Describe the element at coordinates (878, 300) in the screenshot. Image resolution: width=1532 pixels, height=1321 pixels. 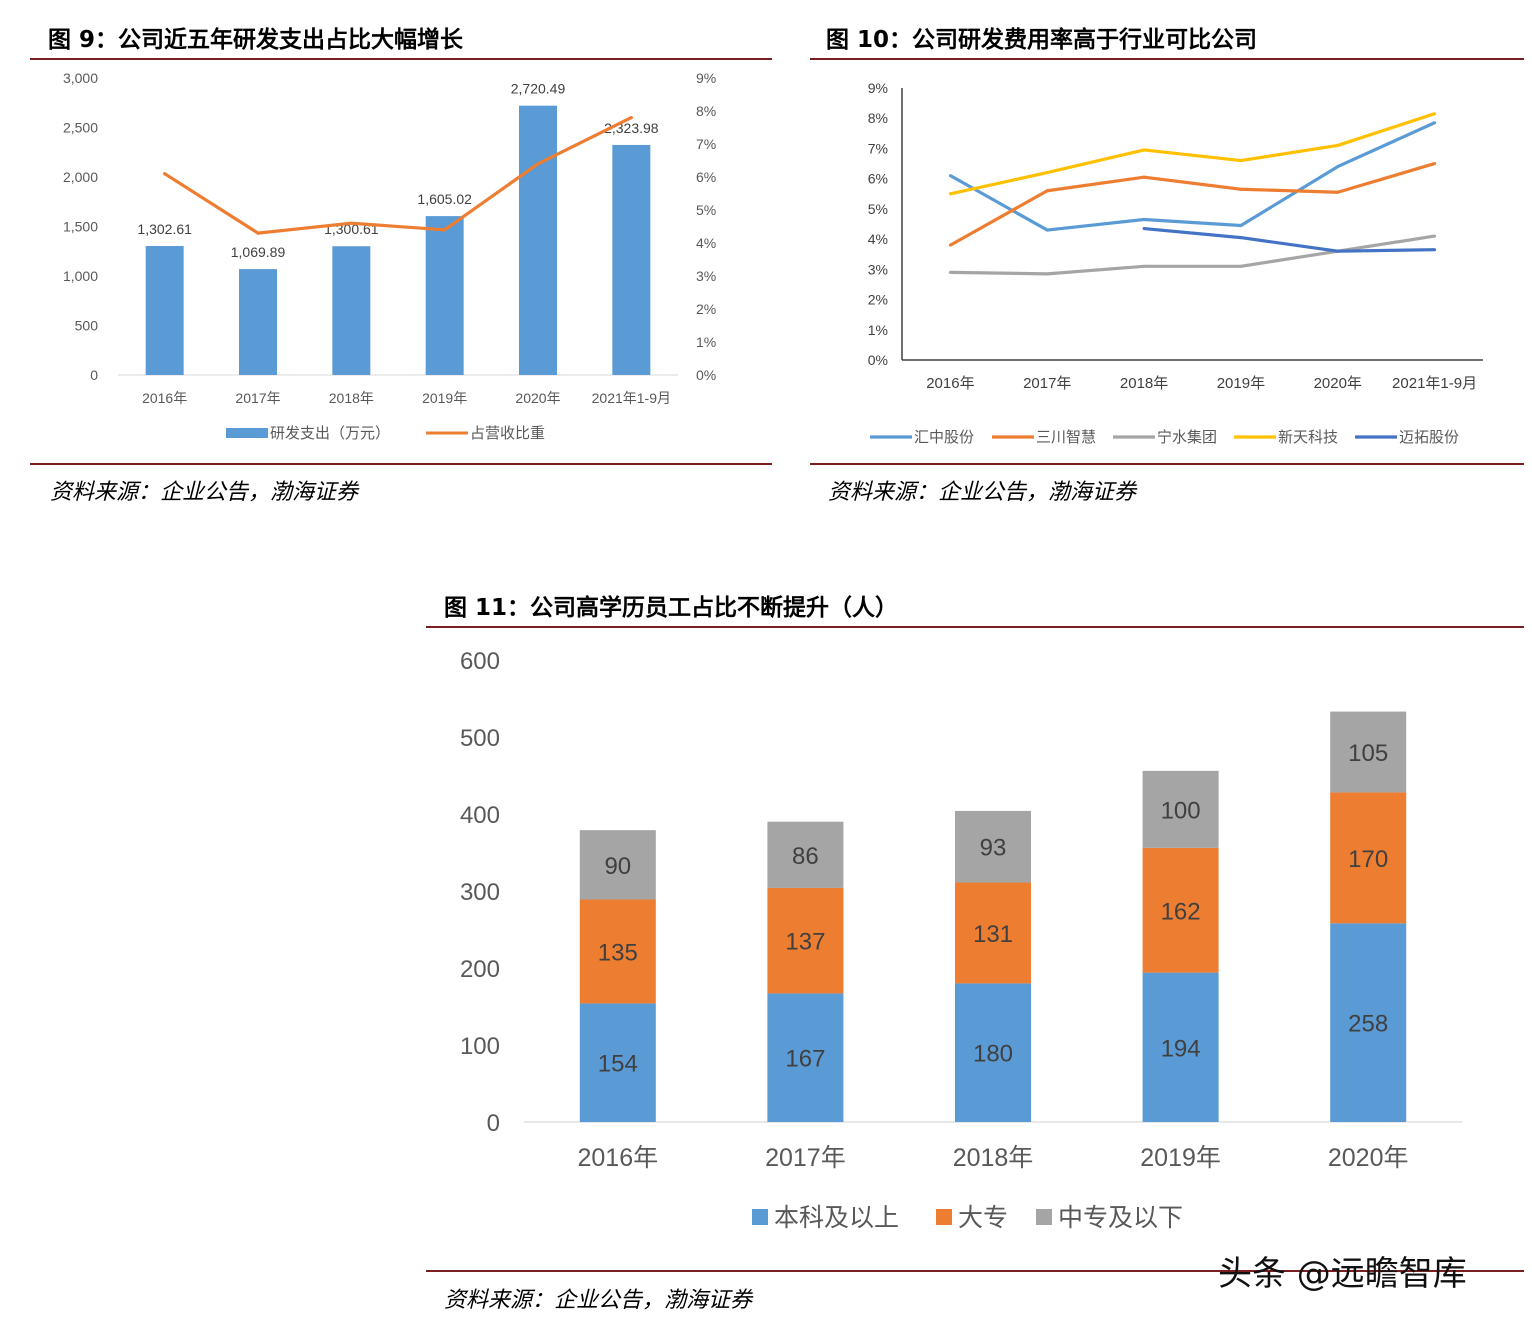
I see `y-tick-label: 2%` at that location.